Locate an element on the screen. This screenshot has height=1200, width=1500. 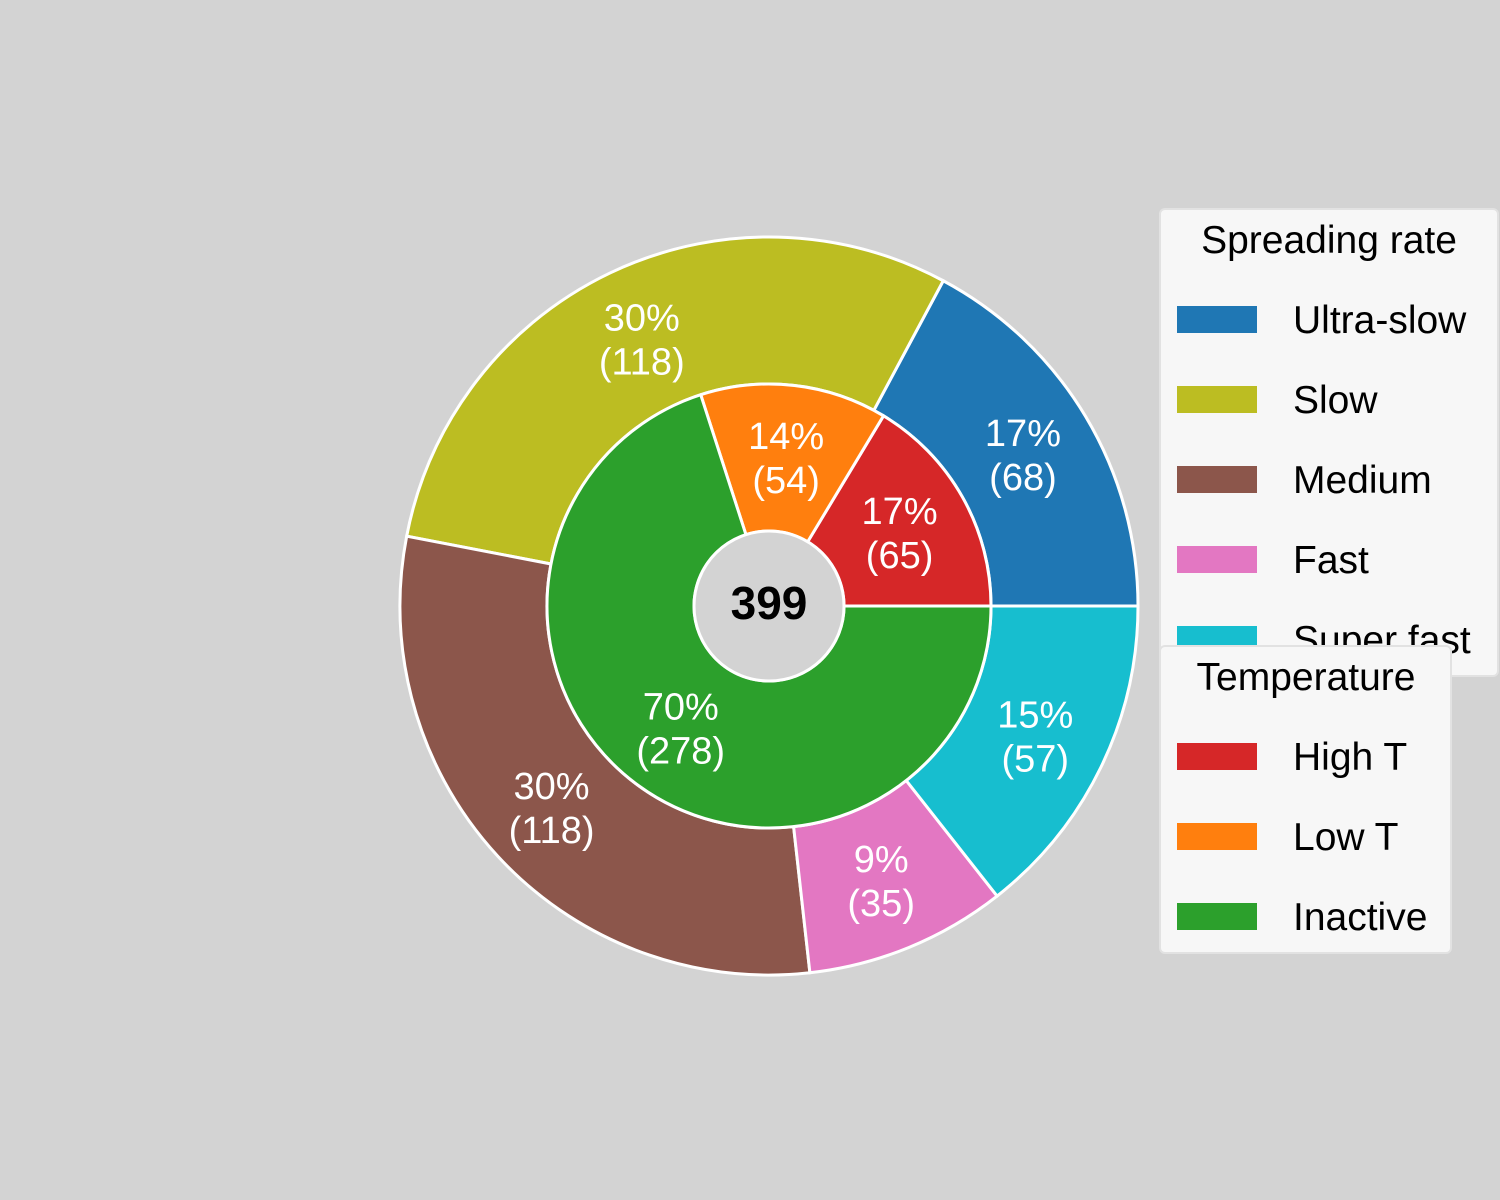
center-hole is located at coordinates (769, 606).